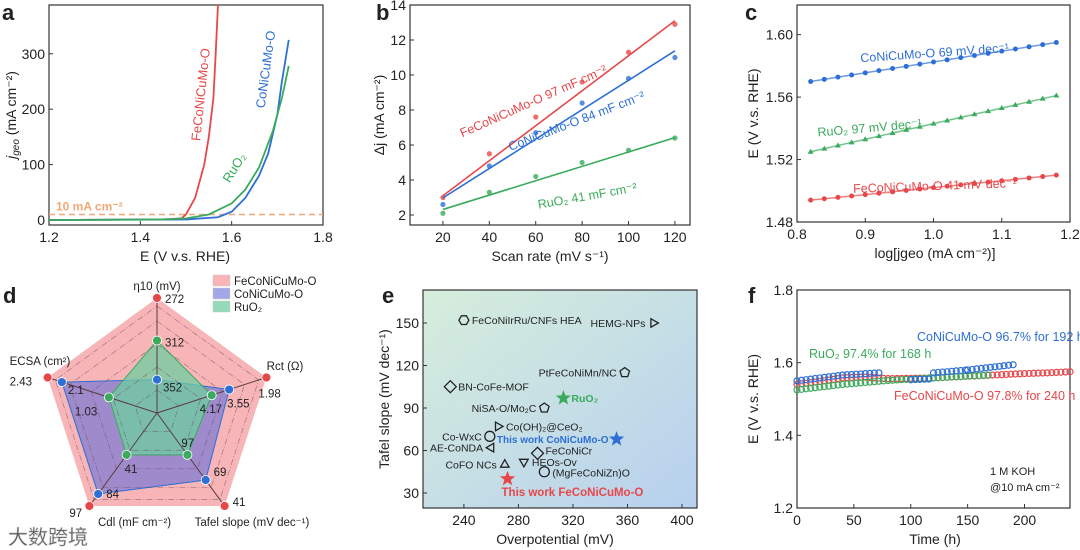 The image size is (1080, 550). Describe the element at coordinates (186, 115) in the screenshot. I see `panel-a-plot-frame` at that location.